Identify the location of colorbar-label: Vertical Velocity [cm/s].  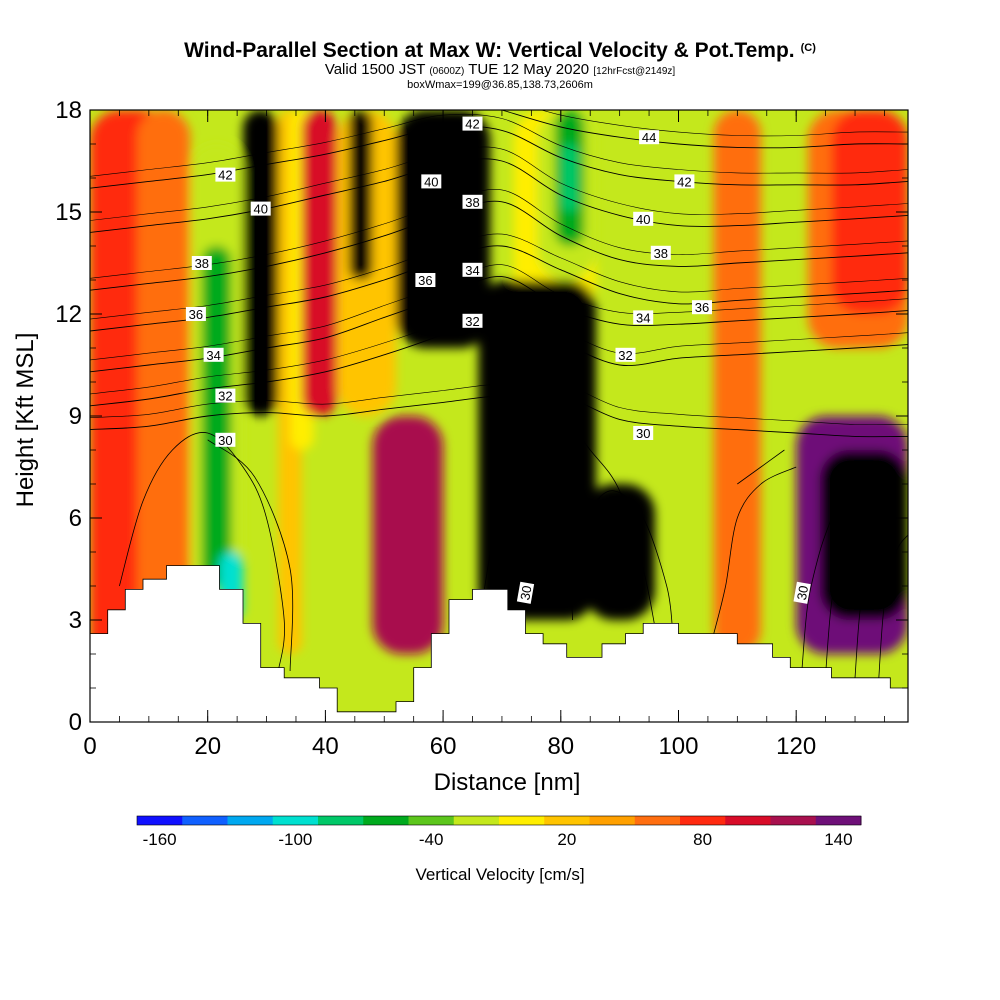
(499, 874).